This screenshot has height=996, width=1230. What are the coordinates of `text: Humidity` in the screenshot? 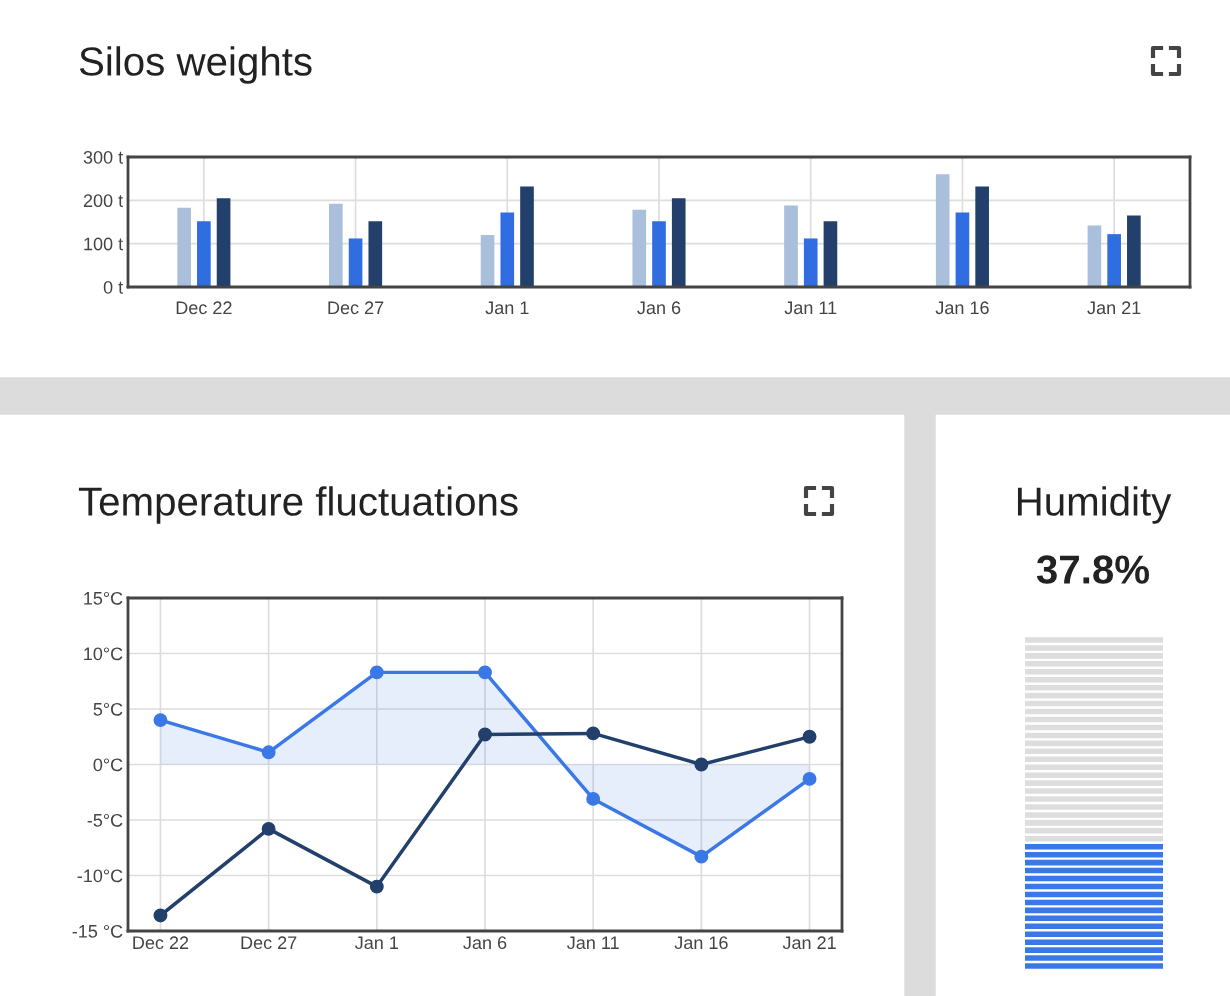 It's located at (1094, 505).